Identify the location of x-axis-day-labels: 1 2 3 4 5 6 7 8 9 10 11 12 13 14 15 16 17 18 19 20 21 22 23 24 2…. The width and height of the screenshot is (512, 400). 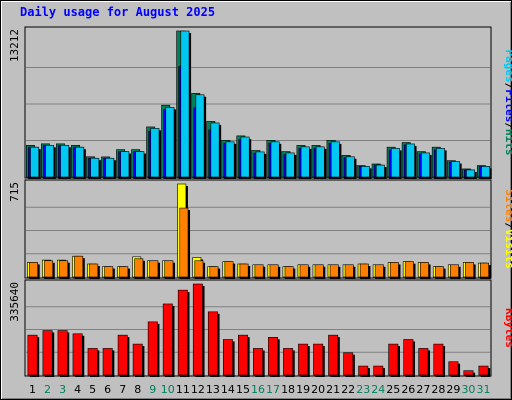
(259, 389).